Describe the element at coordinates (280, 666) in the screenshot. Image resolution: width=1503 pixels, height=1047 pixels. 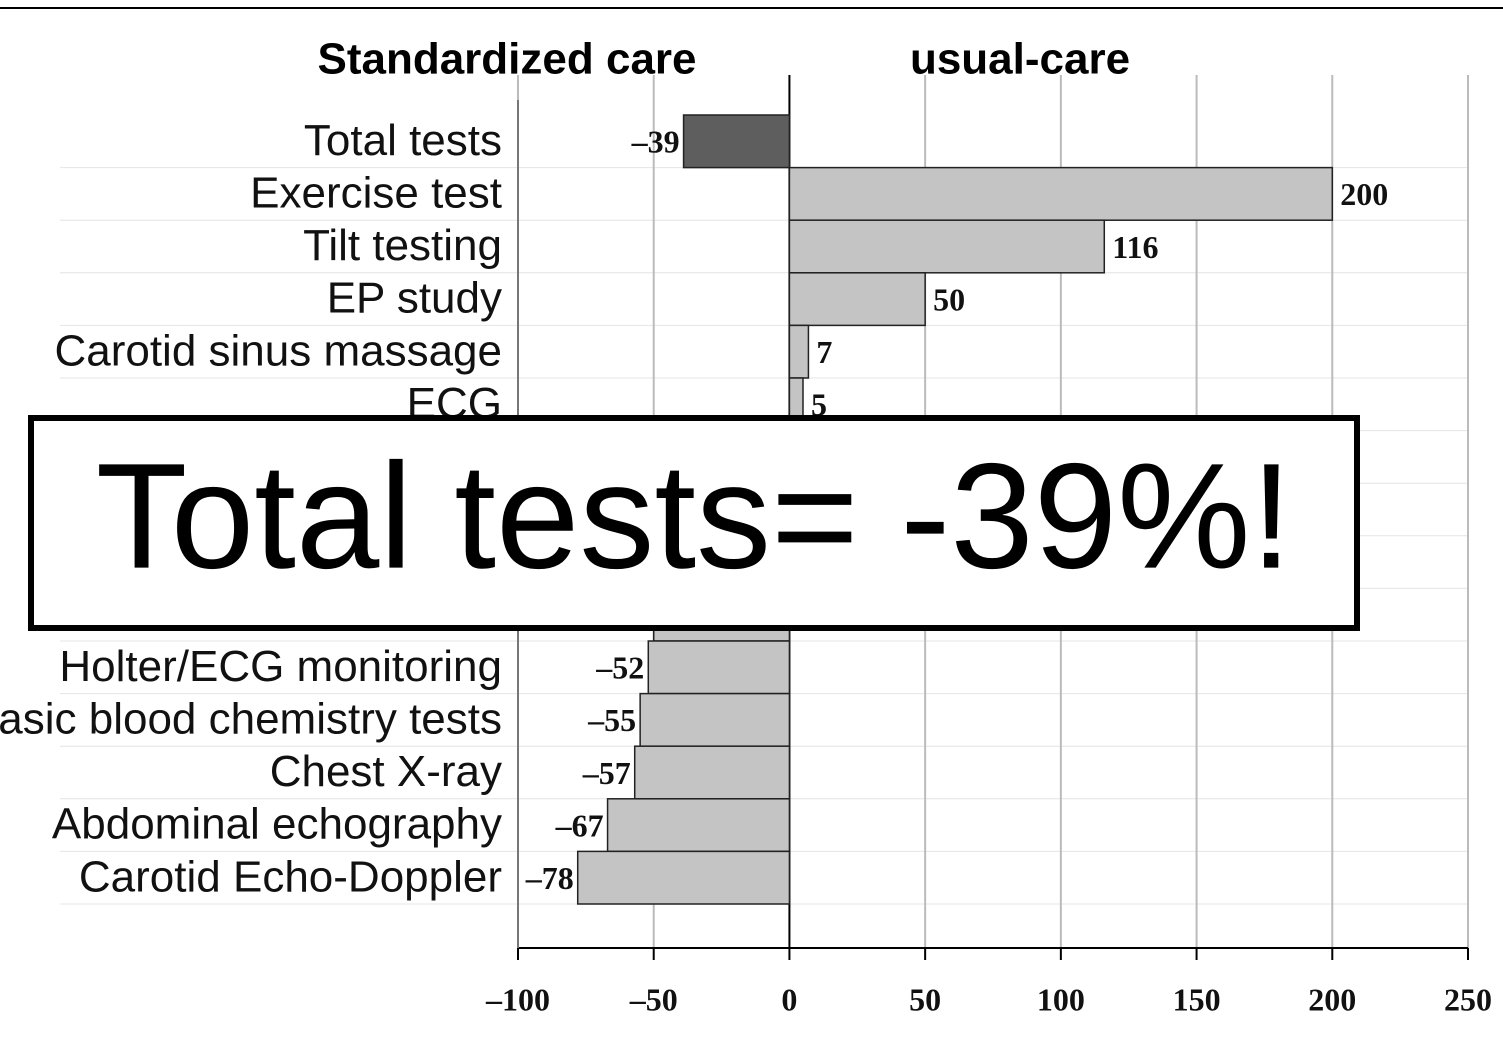
I see `category-label: Holter/ECG monitoring` at that location.